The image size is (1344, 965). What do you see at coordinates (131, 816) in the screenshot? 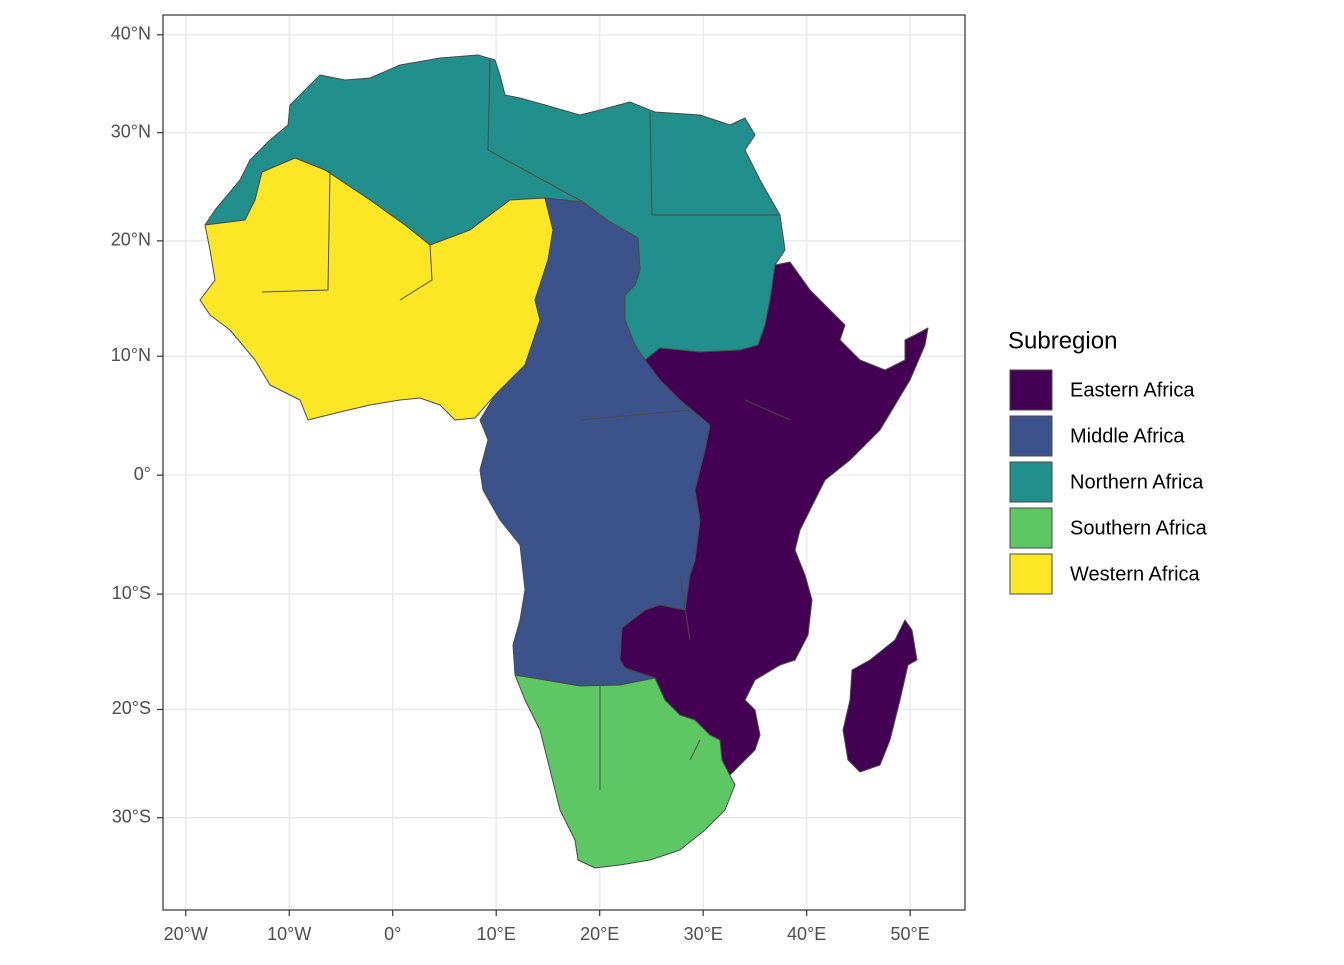
I see `y-tick-label: 30°S` at bounding box center [131, 816].